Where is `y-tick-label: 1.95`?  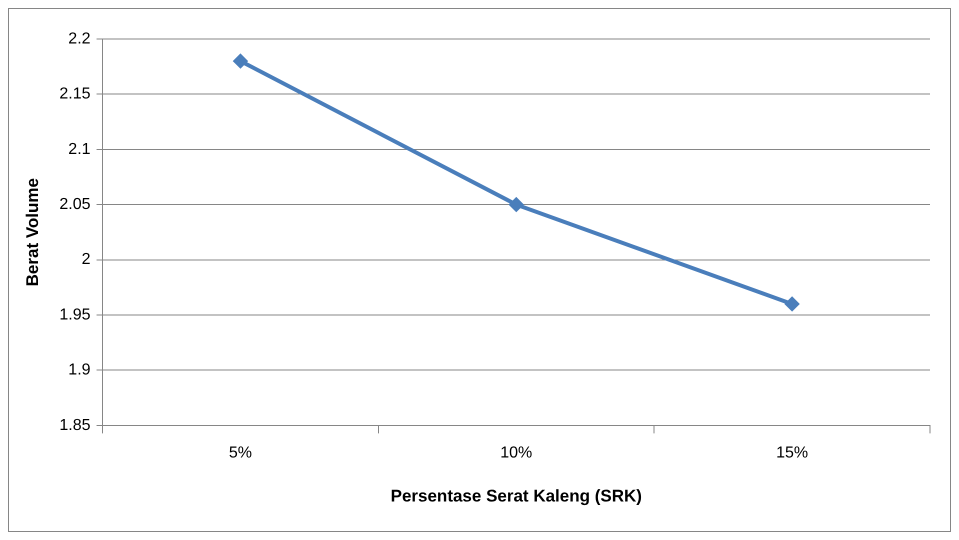 y-tick-label: 1.95 is located at coordinates (75, 315).